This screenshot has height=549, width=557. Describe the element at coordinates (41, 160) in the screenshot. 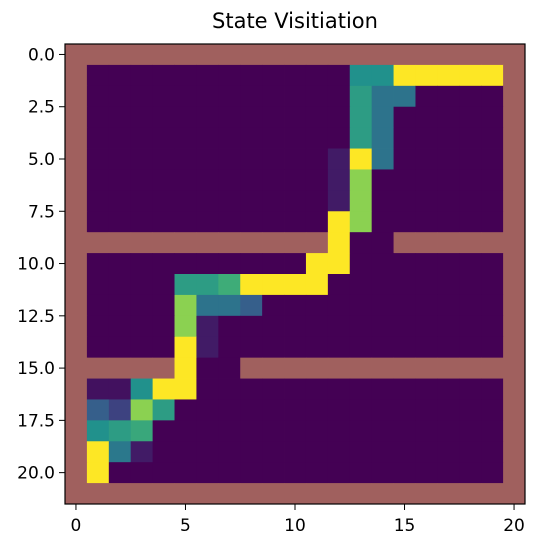

I see `y-tick-label: 5.0` at that location.